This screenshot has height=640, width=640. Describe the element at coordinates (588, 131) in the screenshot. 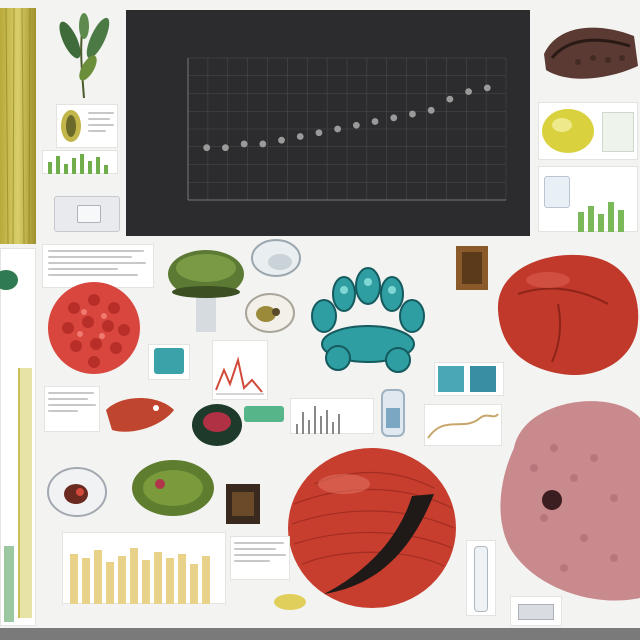

I see `yellow-sphere-card` at that location.